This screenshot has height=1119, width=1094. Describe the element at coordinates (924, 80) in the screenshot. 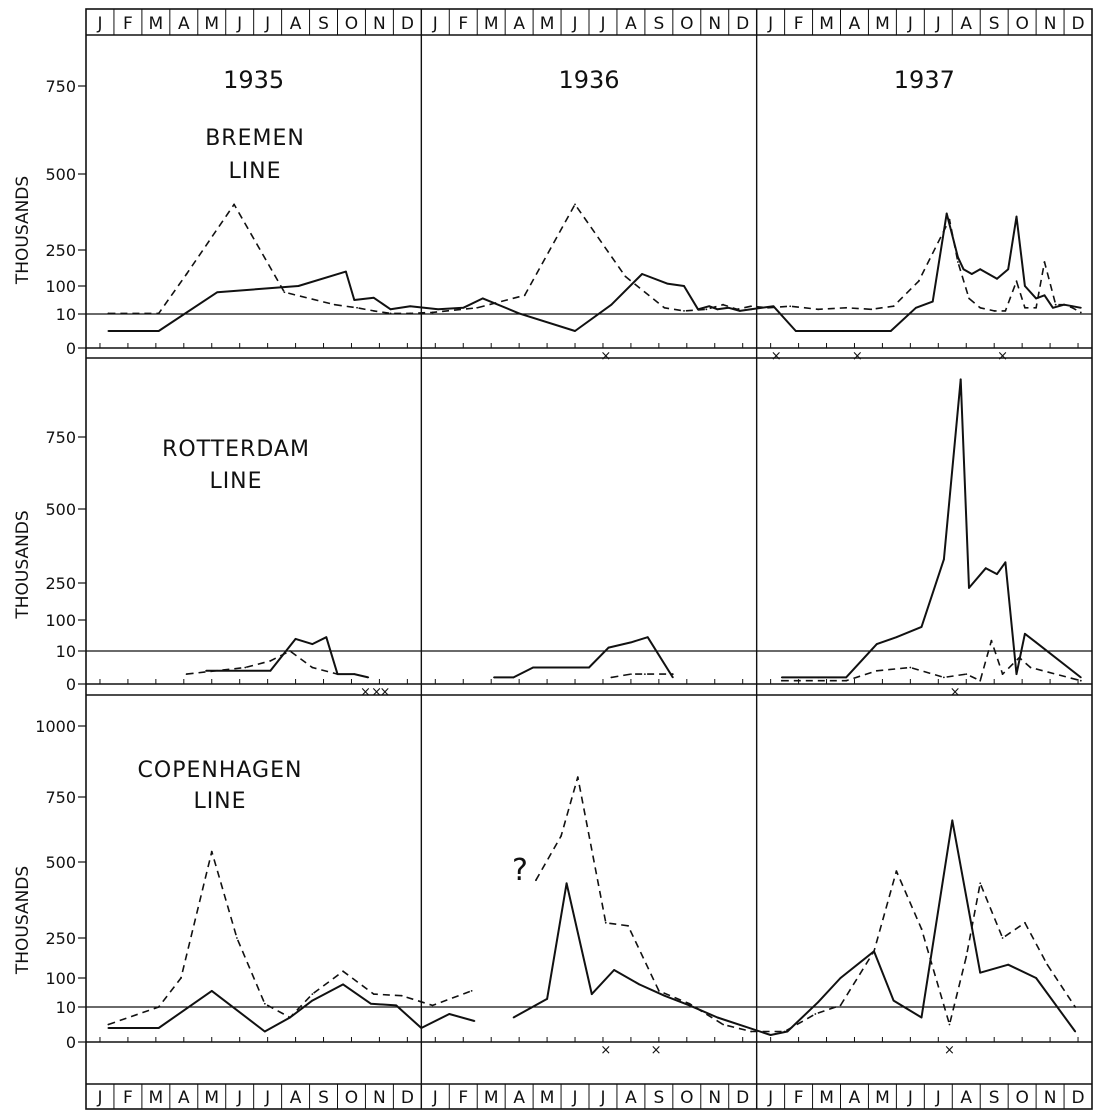

I see `year-label: 1937` at that location.